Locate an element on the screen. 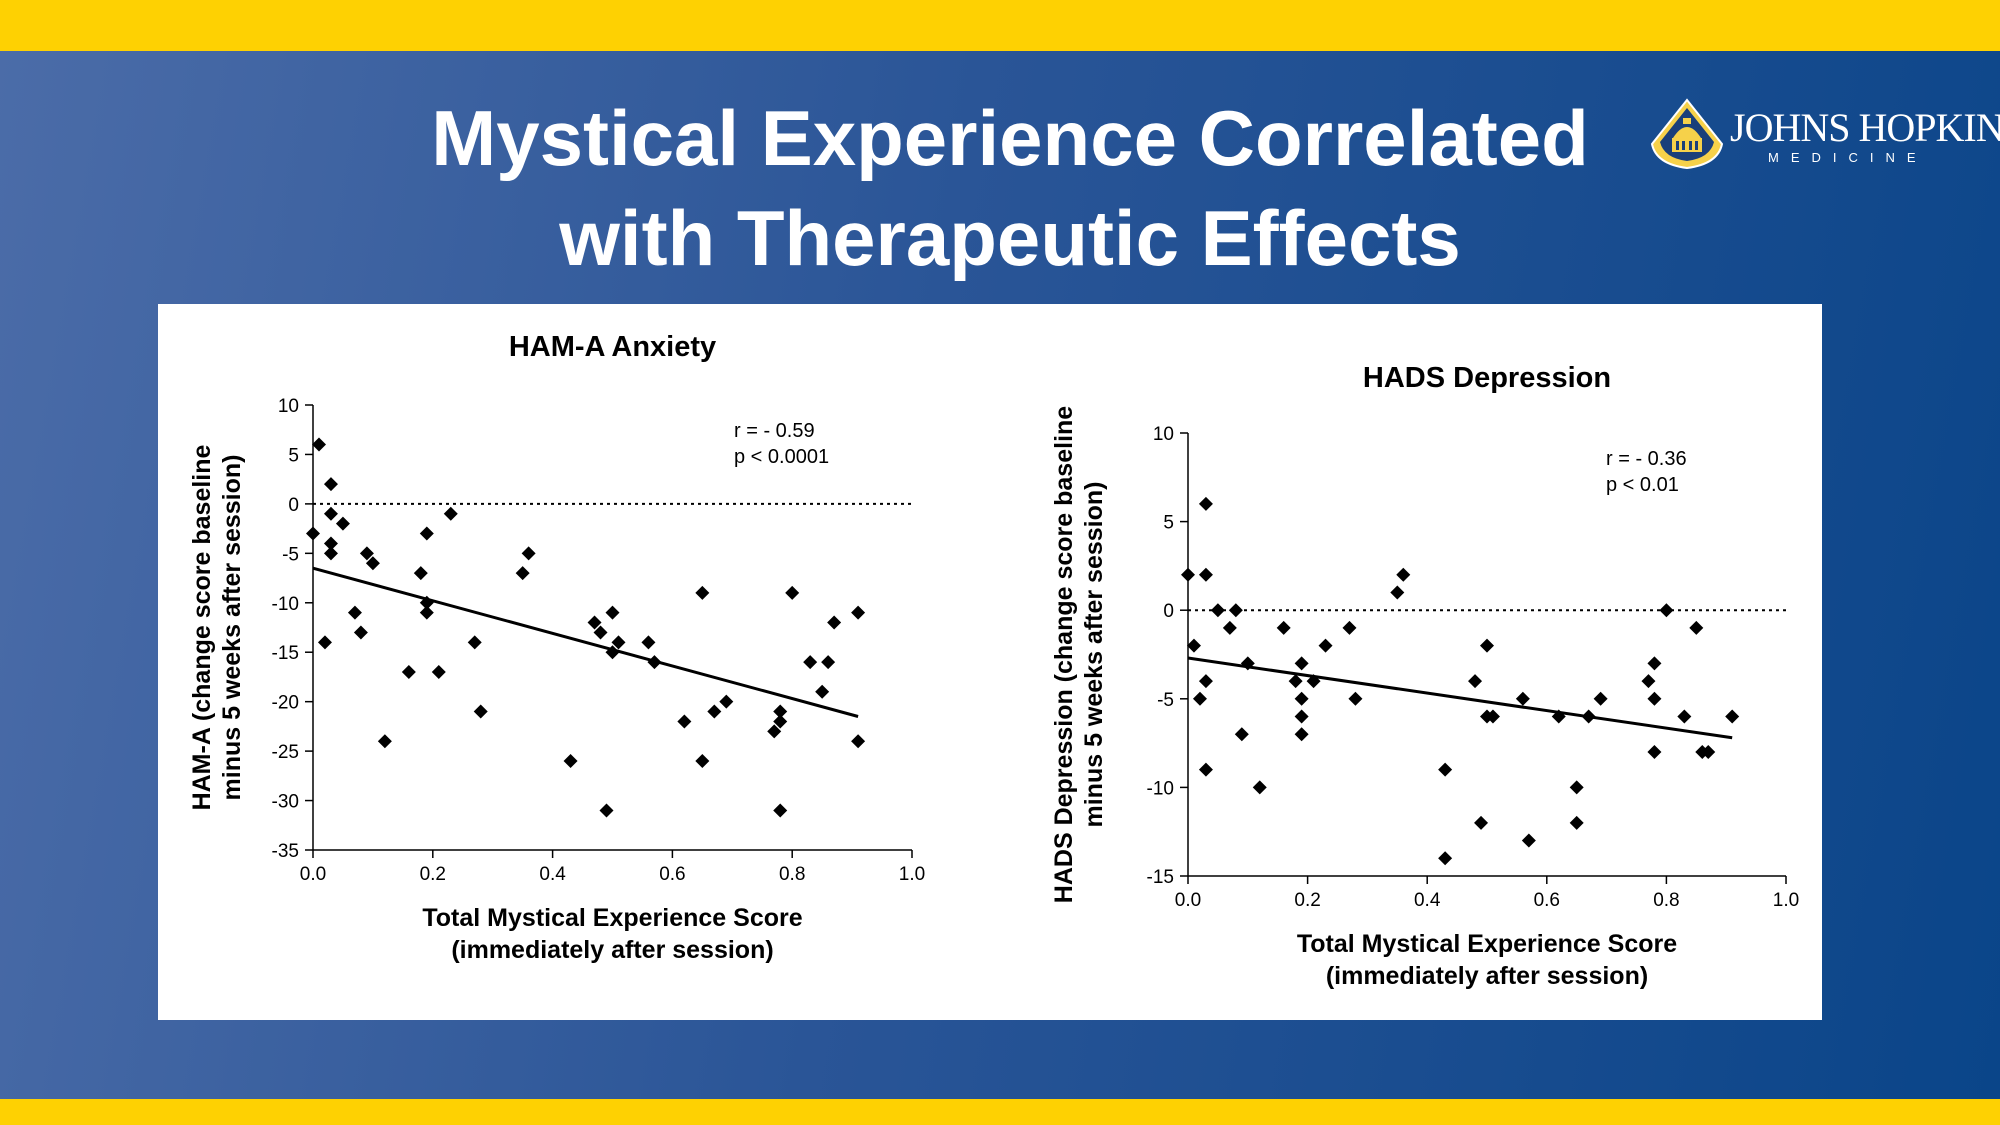 This screenshot has height=1125, width=2000. chart1-y-label-line1: HAM-A (change score baseline is located at coordinates (202, 627).